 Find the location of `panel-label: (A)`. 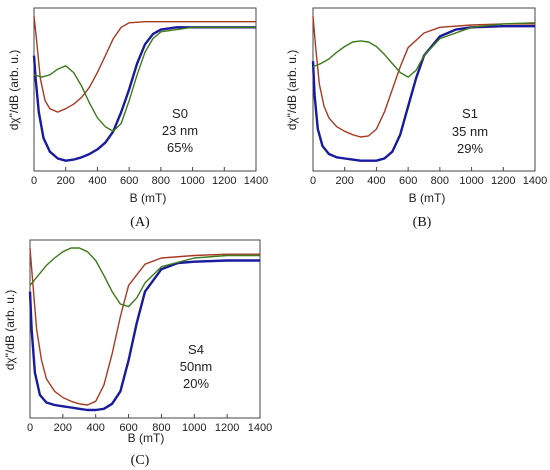

panel-label: (A) is located at coordinates (140, 222).